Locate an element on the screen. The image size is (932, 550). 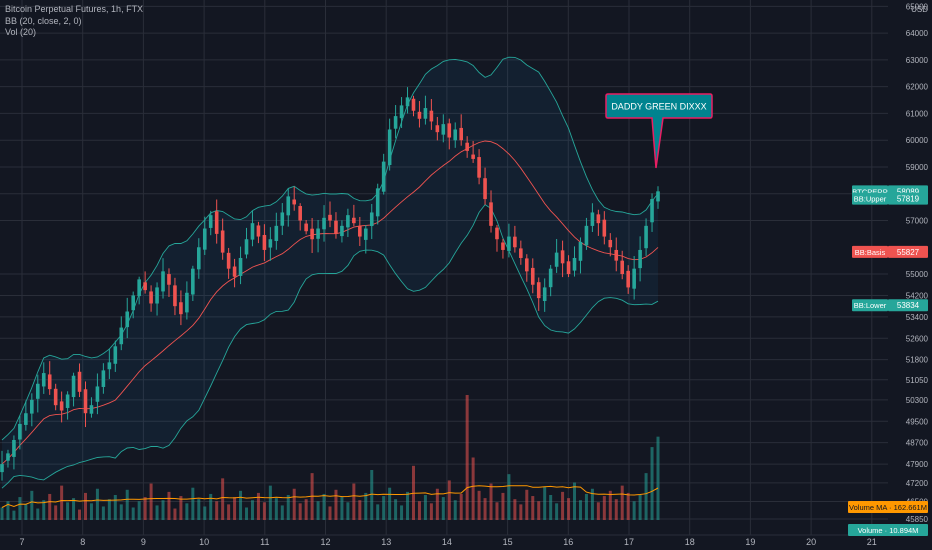
y-tick-label: 62000 is located at coordinates (917, 87).